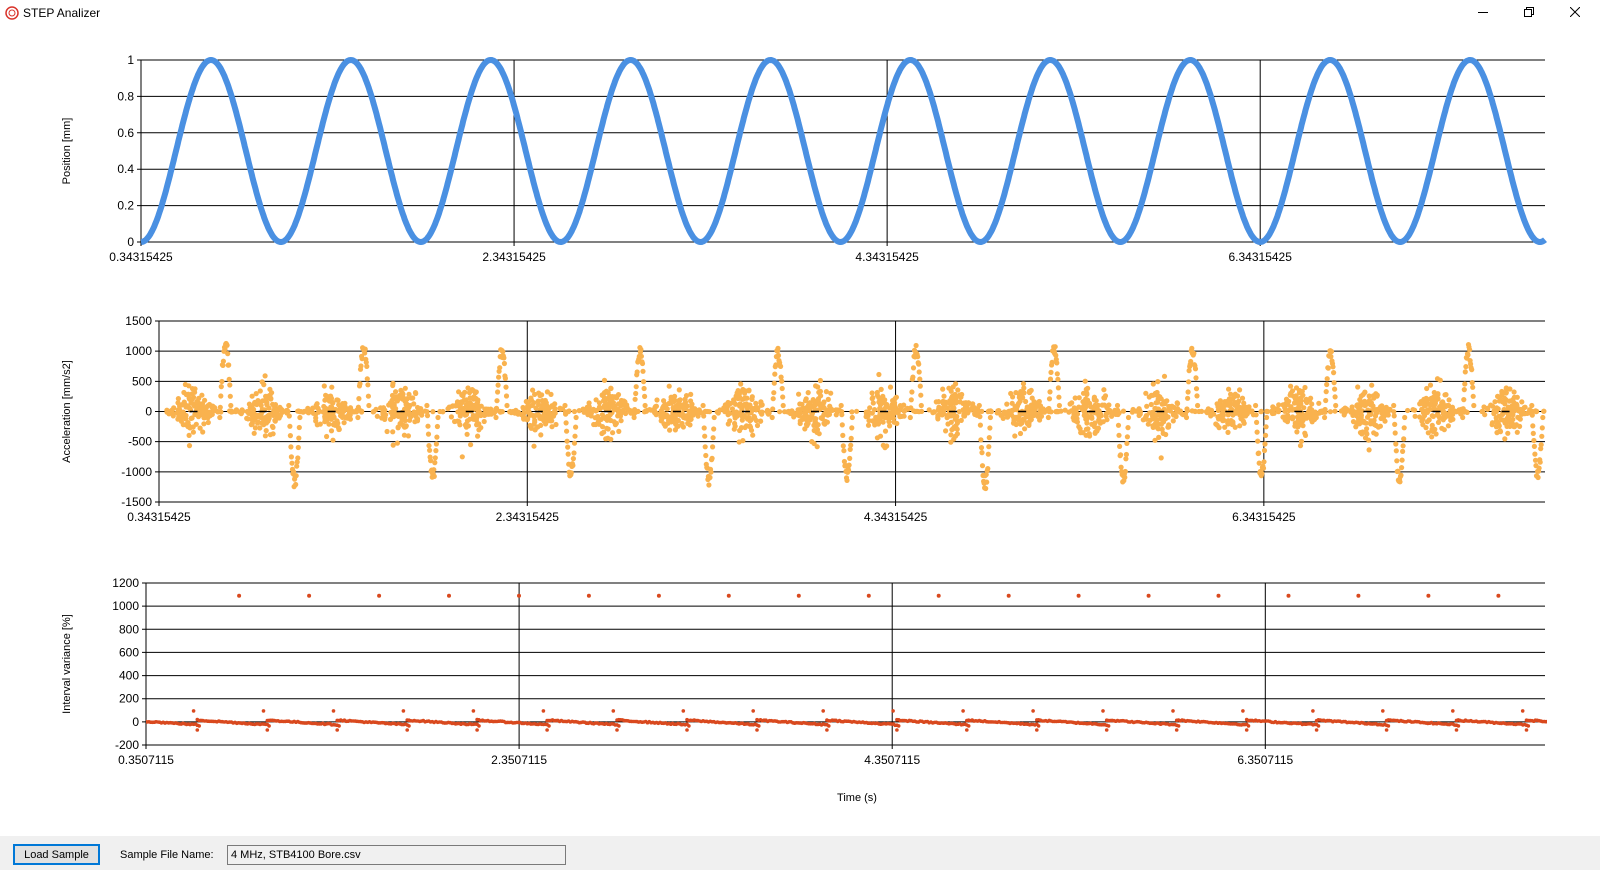 The height and width of the screenshot is (870, 1600). What do you see at coordinates (1529, 12) in the screenshot?
I see `restore-button` at bounding box center [1529, 12].